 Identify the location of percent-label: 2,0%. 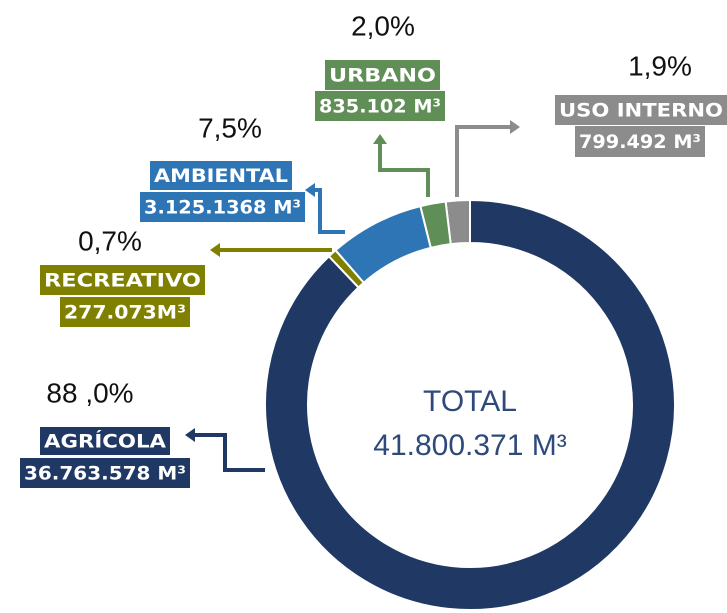
(383, 25).